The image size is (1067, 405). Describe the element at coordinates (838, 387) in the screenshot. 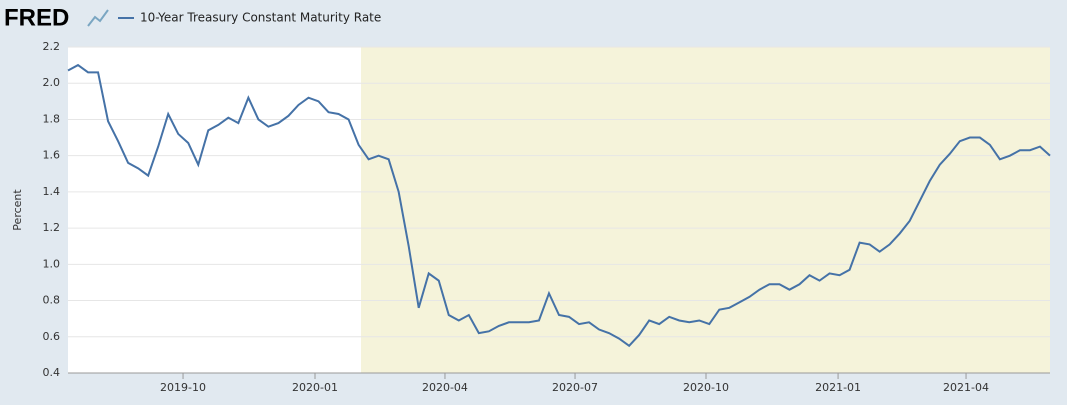

I see `x-tick-label: 2021-01` at that location.